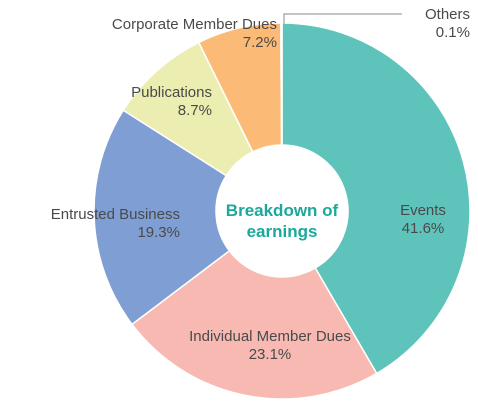  Describe the element at coordinates (259, 42) in the screenshot. I see `slice-value: 7.2%` at that location.